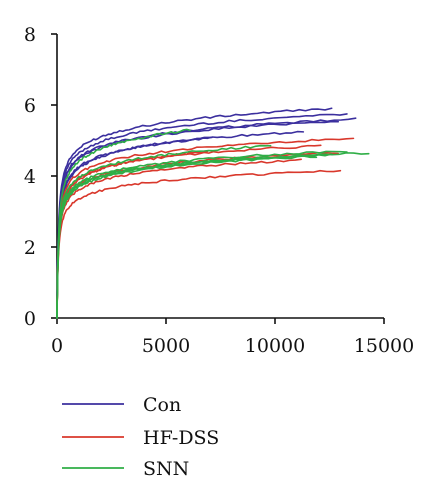 The image size is (435, 500). Describe the element at coordinates (30, 319) in the screenshot. I see `y-tick-label: 0` at that location.